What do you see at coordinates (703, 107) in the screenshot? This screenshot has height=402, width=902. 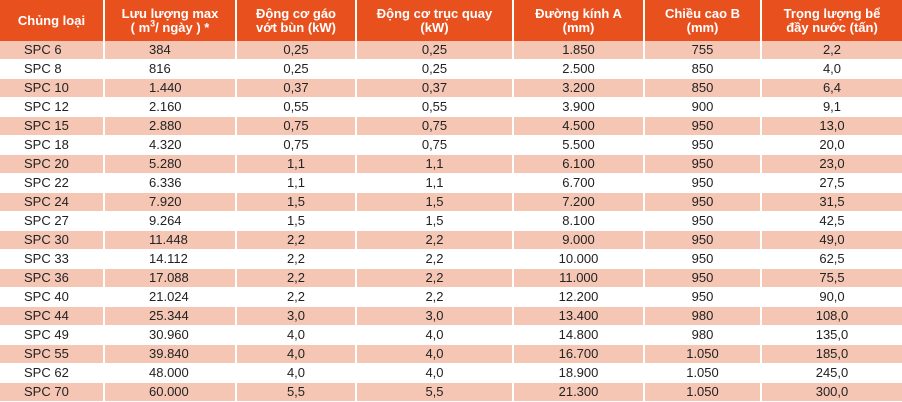 I see `cell-height: 900` at bounding box center [703, 107].